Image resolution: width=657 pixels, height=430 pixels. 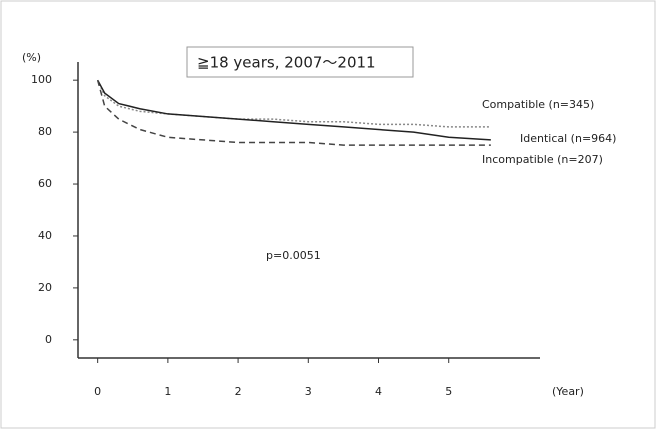 I want to click on x-axis-label: (Year), so click(x=568, y=391).